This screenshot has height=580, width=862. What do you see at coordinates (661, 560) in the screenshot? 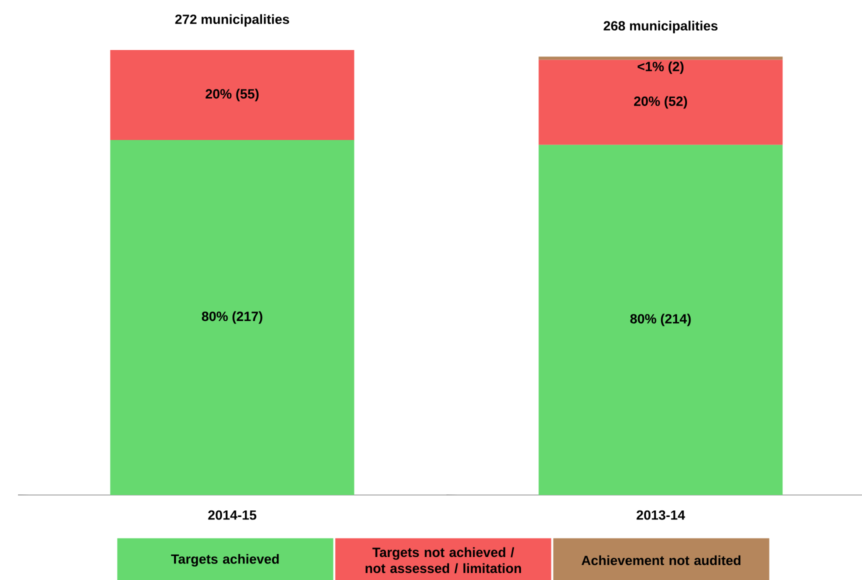
I see `text: Achievement not audited` at bounding box center [661, 560].